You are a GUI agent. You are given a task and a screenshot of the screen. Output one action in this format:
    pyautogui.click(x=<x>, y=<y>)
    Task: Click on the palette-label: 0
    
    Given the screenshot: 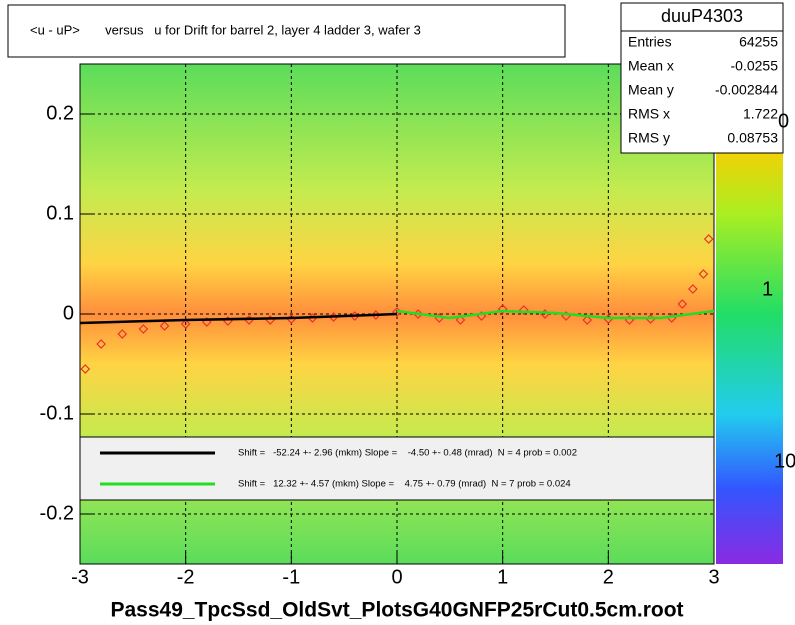 What is the action you would take?
    pyautogui.click(x=783, y=121)
    